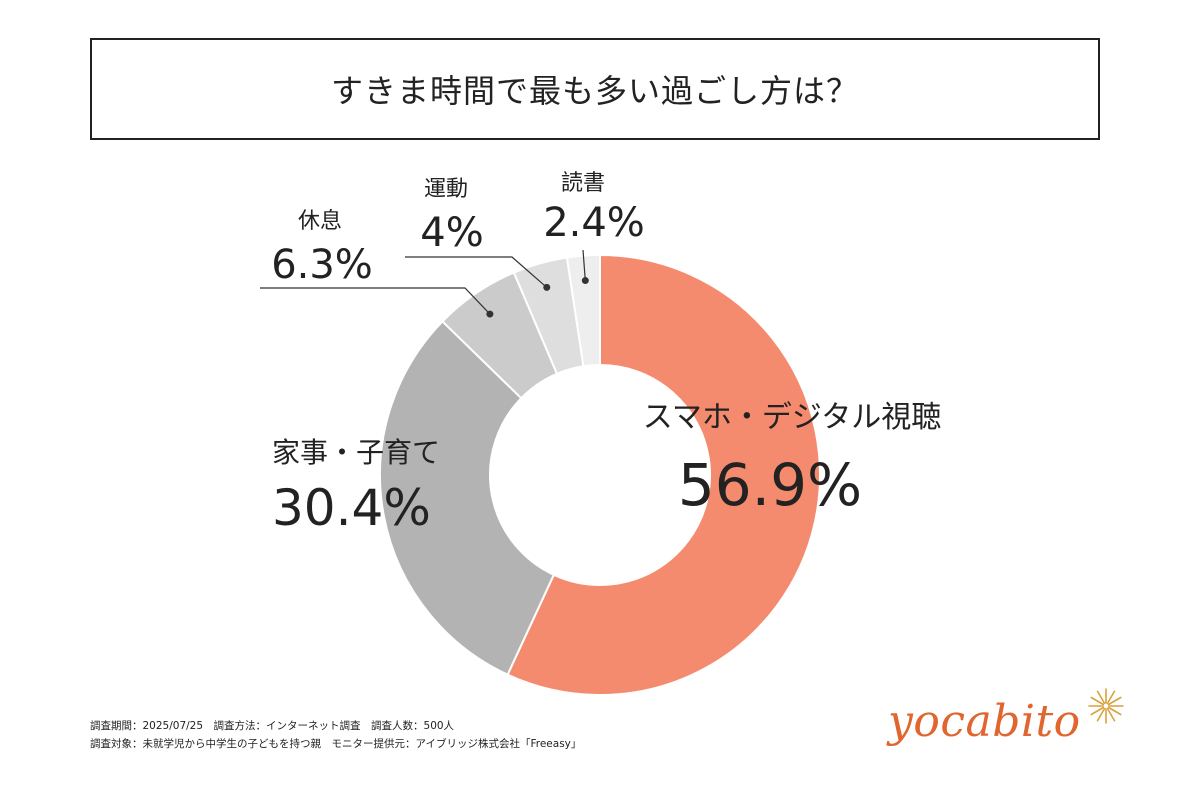 This screenshot has height=800, width=1200. Describe the element at coordinates (320, 221) in the screenshot. I see `category-label-2: 休息` at that location.